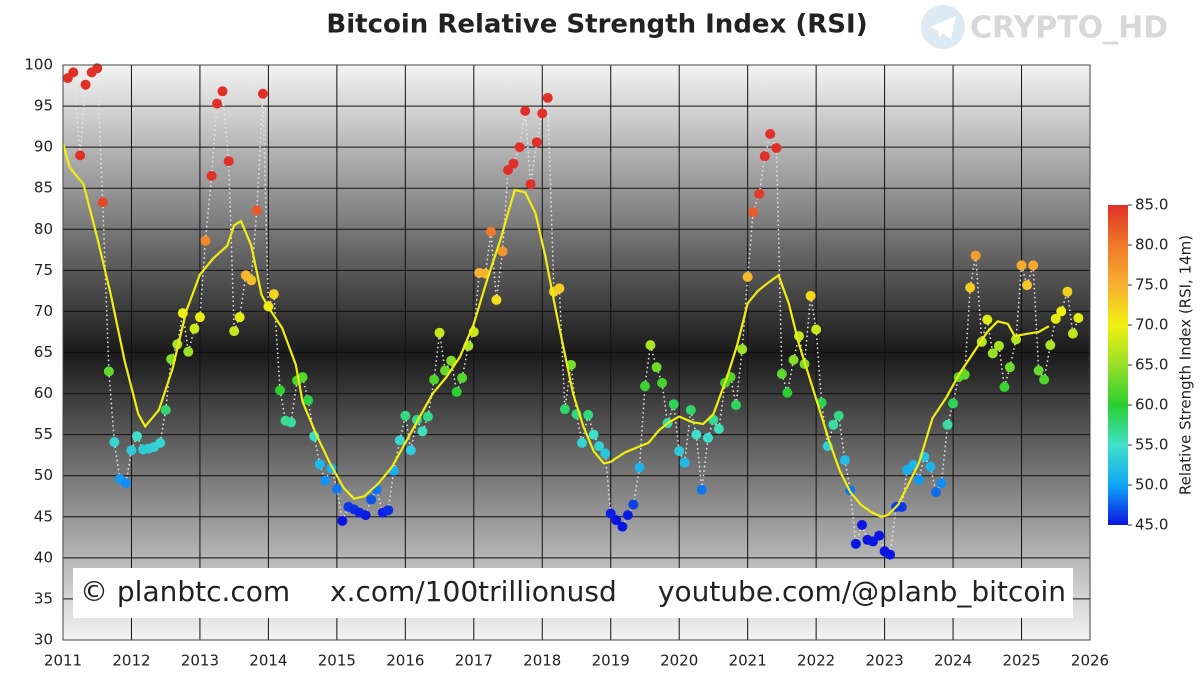  I want to click on x-tick-label: 2021, so click(748, 661).